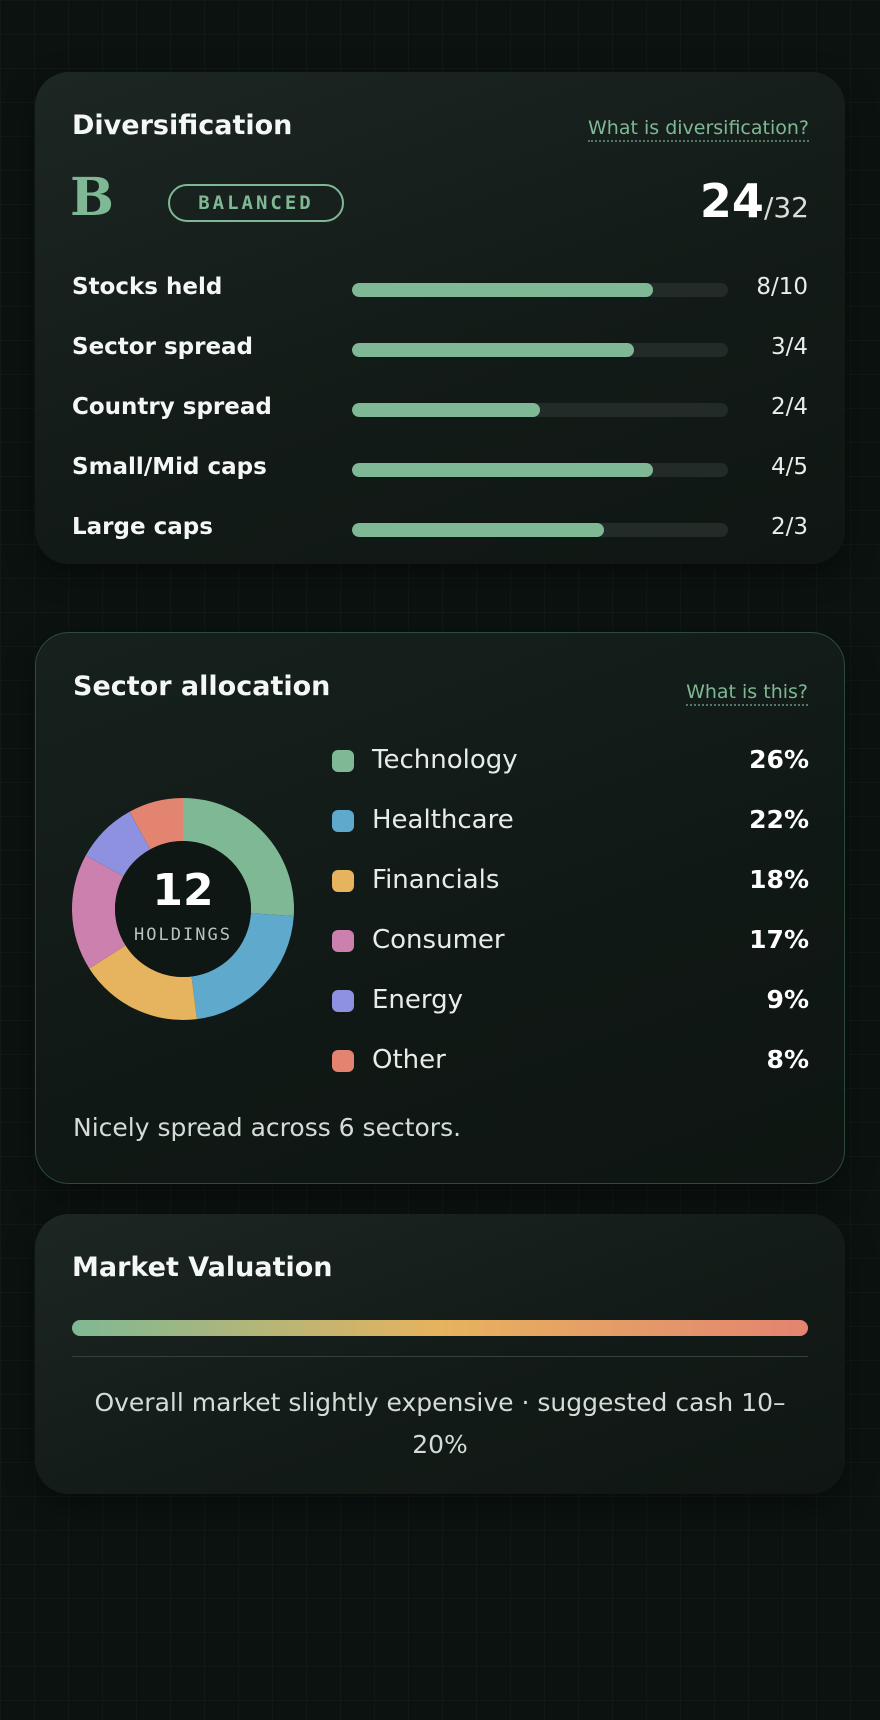 This screenshot has height=1720, width=880. I want to click on donut-hole, so click(183, 909).